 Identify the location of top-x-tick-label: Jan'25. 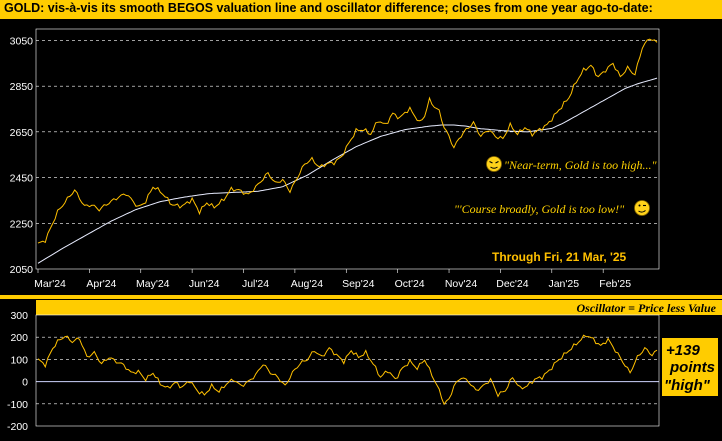
(563, 284).